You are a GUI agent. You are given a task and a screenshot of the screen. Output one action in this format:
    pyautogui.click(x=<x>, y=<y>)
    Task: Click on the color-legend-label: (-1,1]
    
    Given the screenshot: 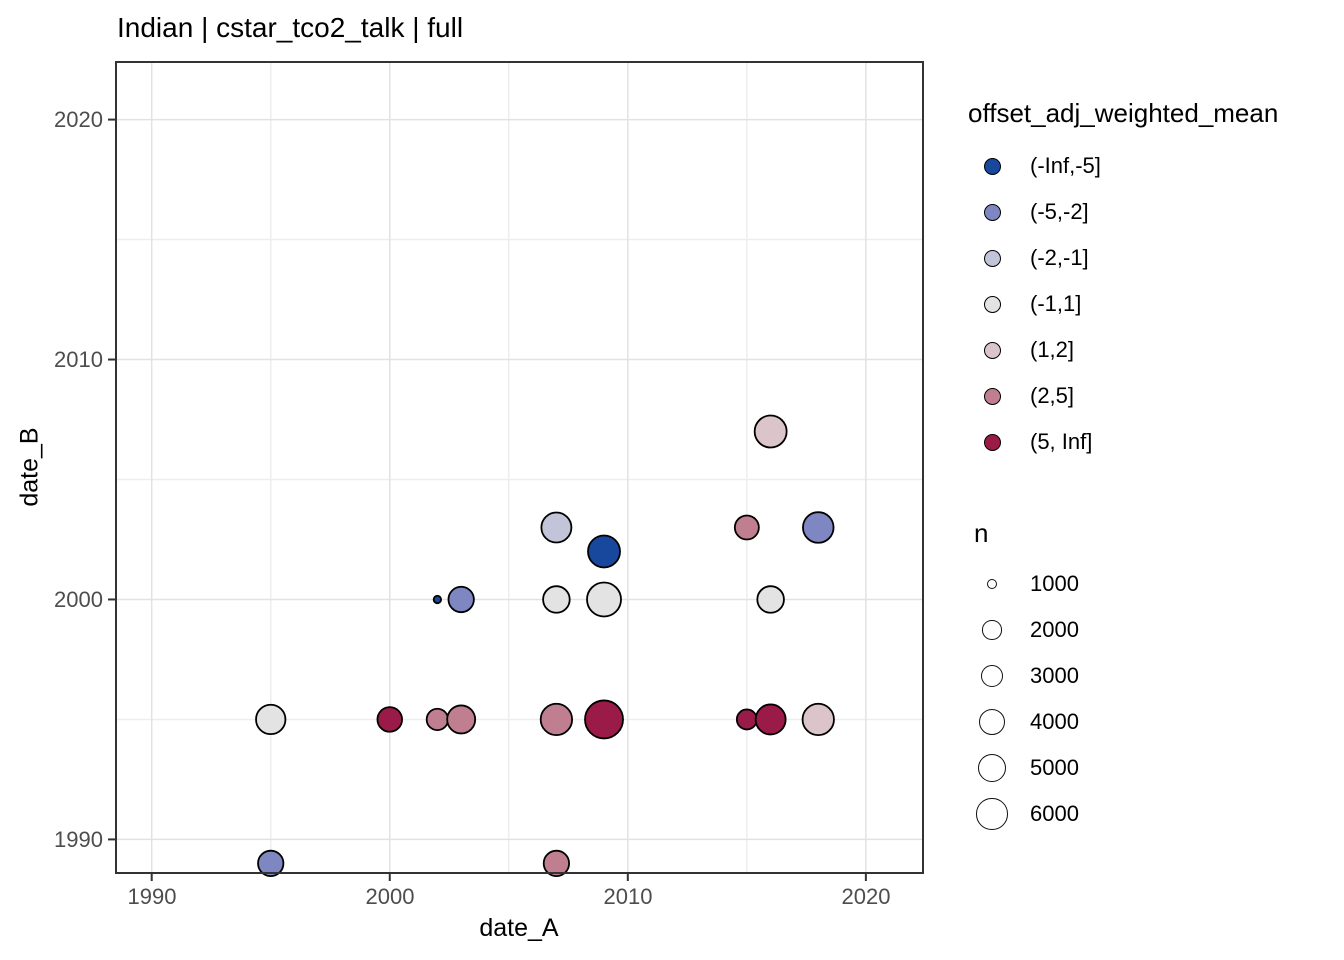 What is the action you would take?
    pyautogui.click(x=1056, y=303)
    